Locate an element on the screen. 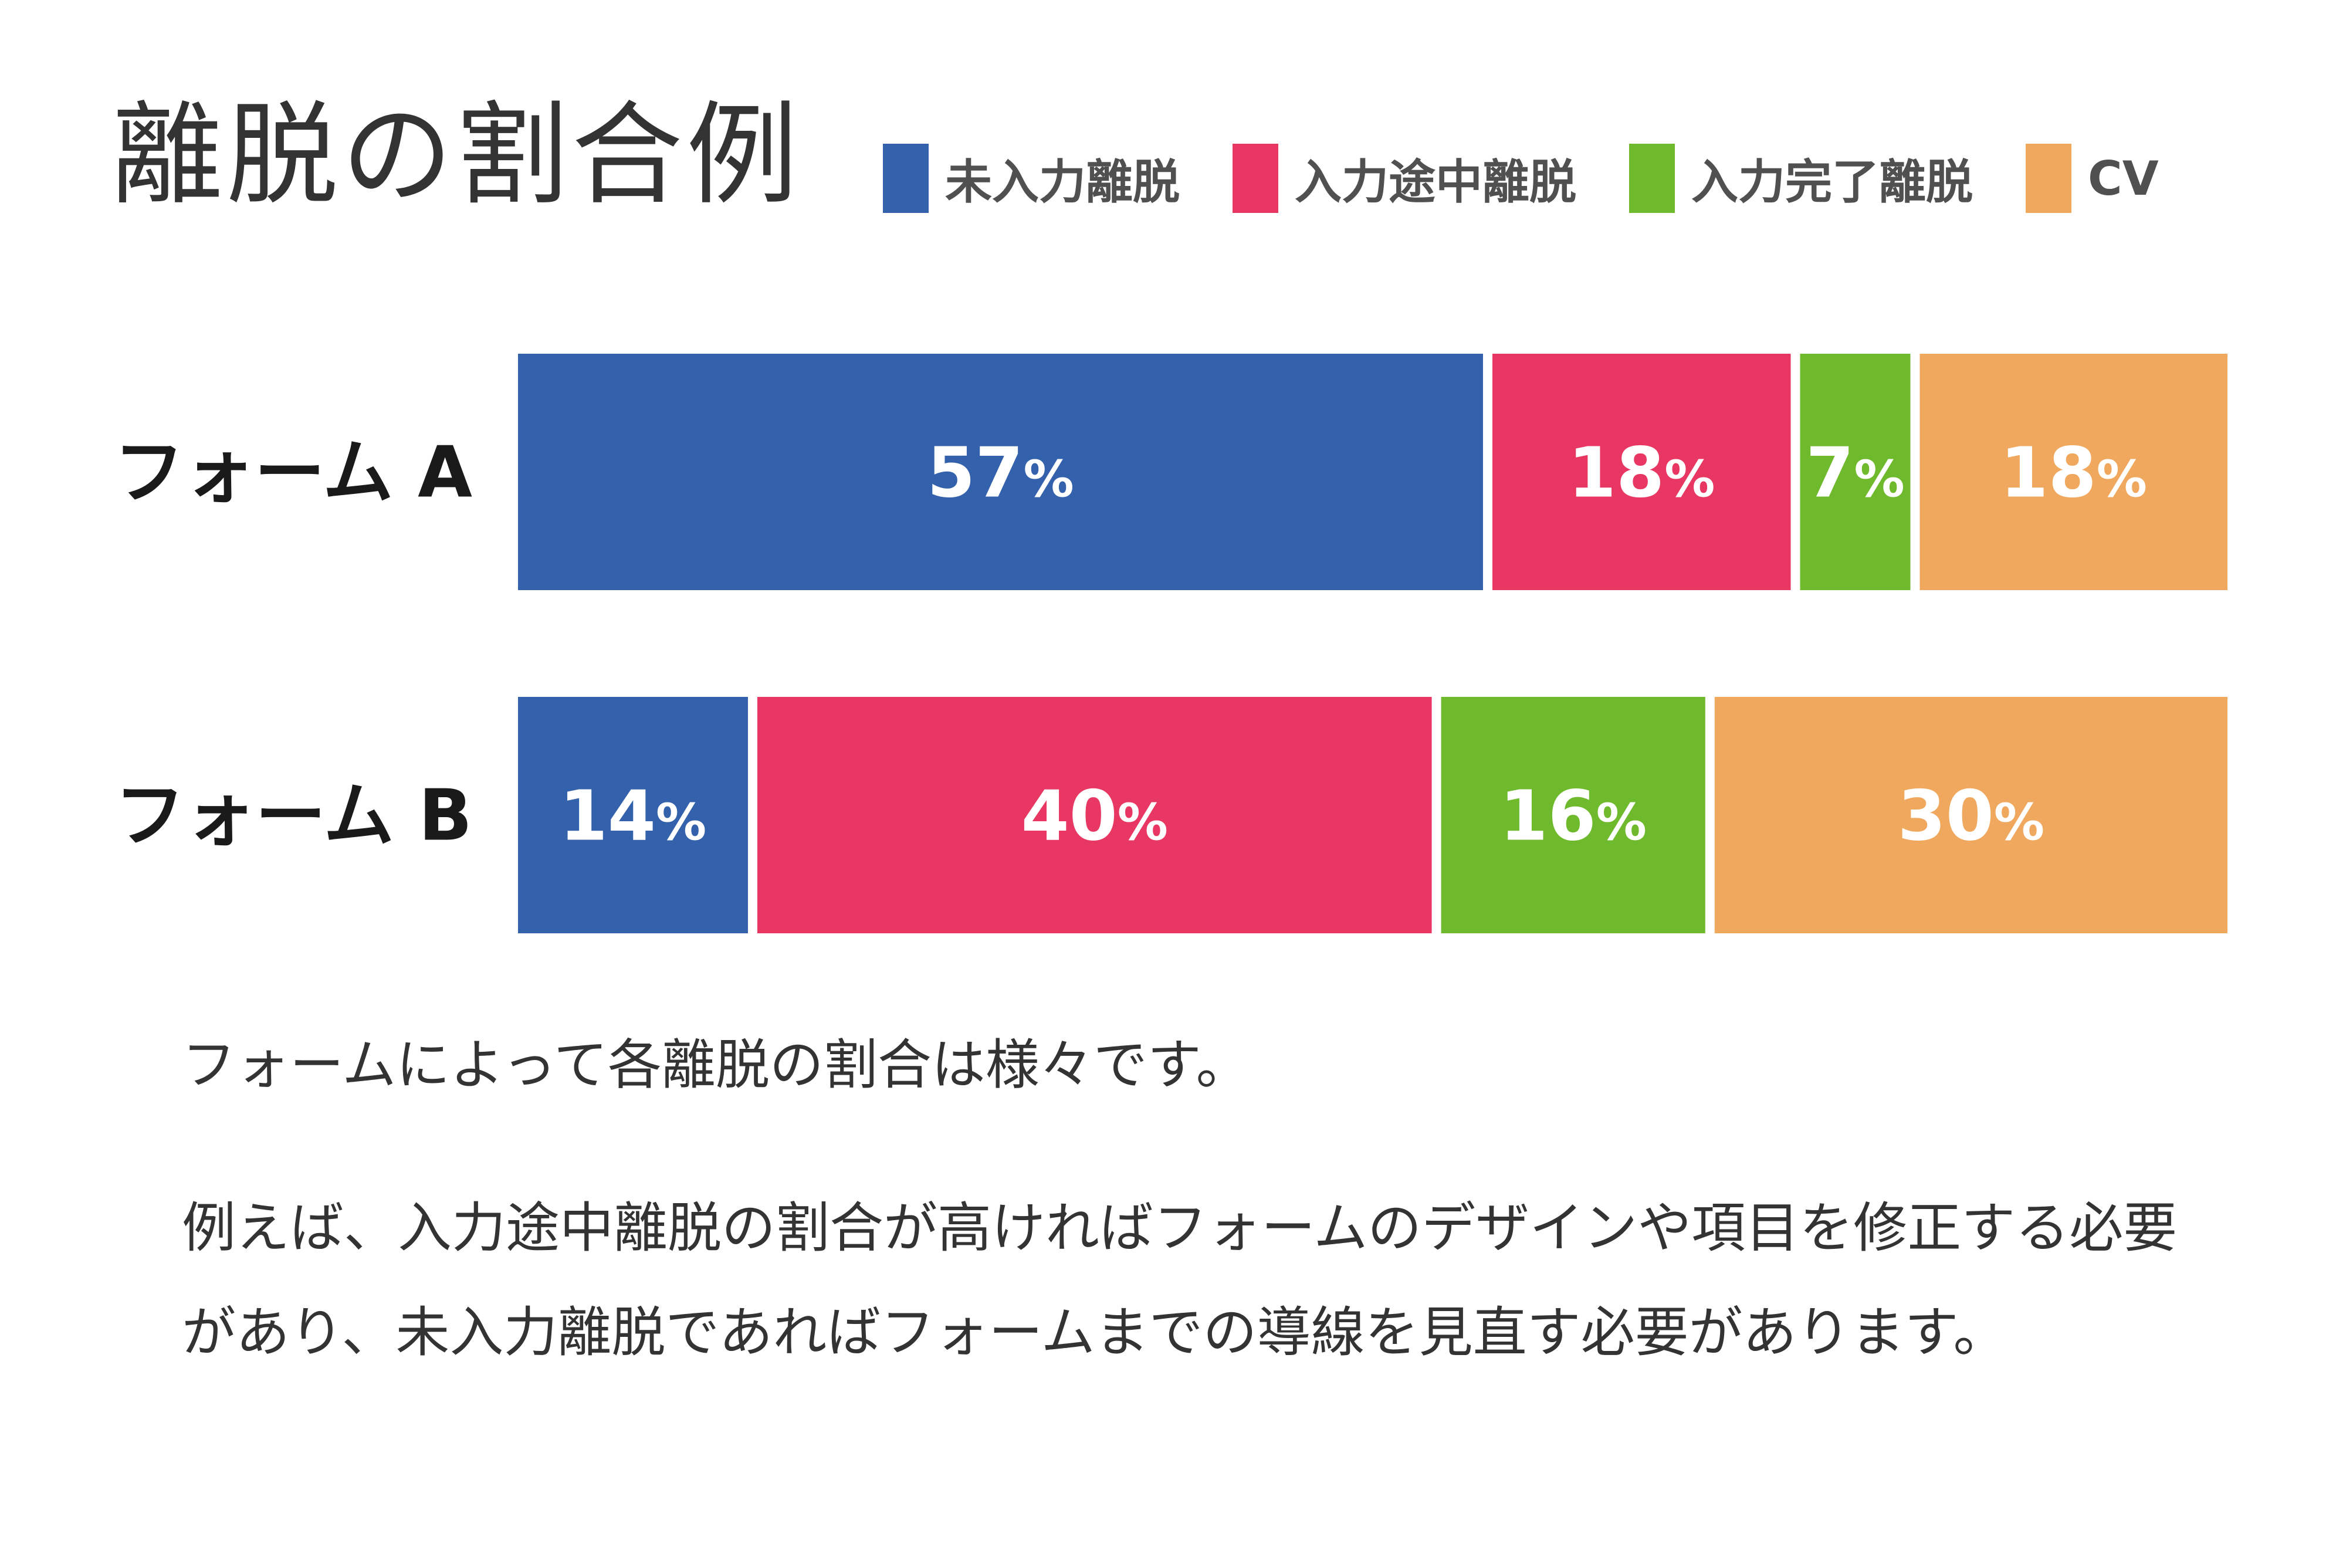  data-label-0-0: 57% is located at coordinates (1000, 473).